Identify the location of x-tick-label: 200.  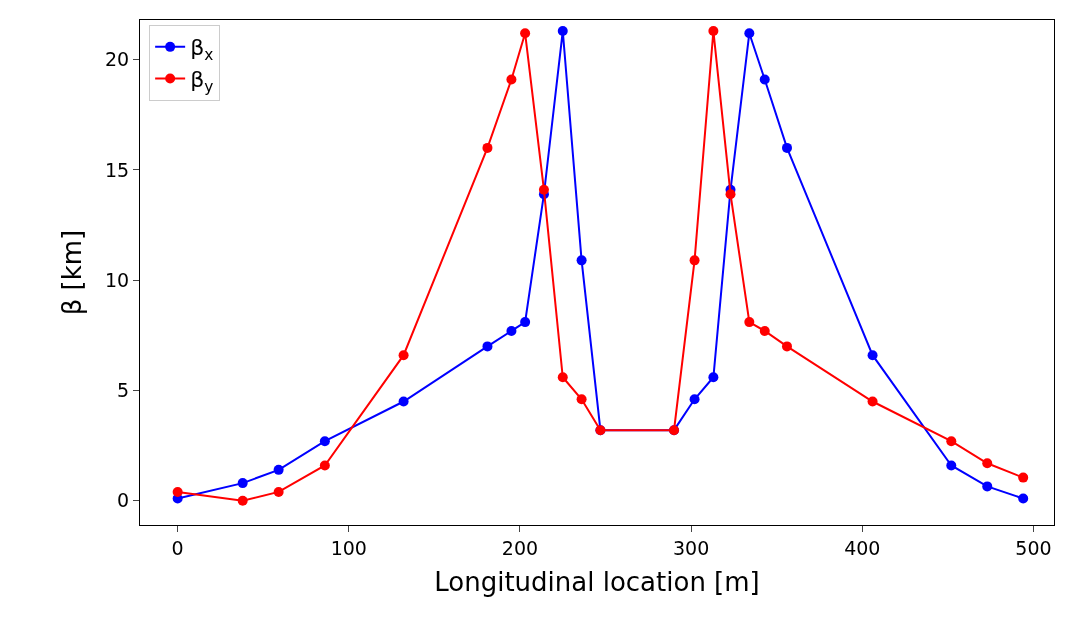
(520, 547).